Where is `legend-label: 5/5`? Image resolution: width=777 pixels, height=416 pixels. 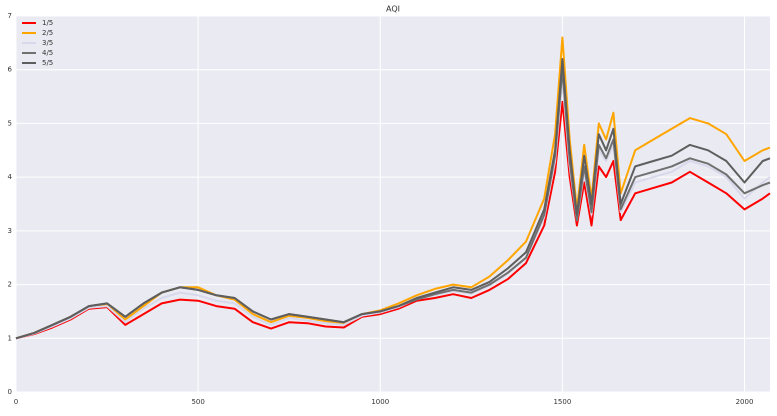 legend-label: 5/5 is located at coordinates (47, 63).